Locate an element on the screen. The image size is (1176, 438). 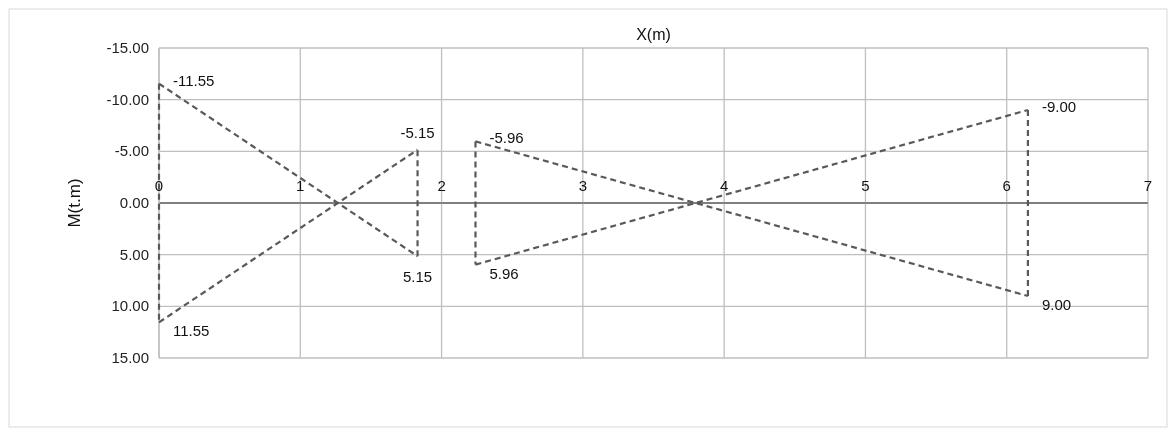
data-label: -5.96 is located at coordinates (506, 138).